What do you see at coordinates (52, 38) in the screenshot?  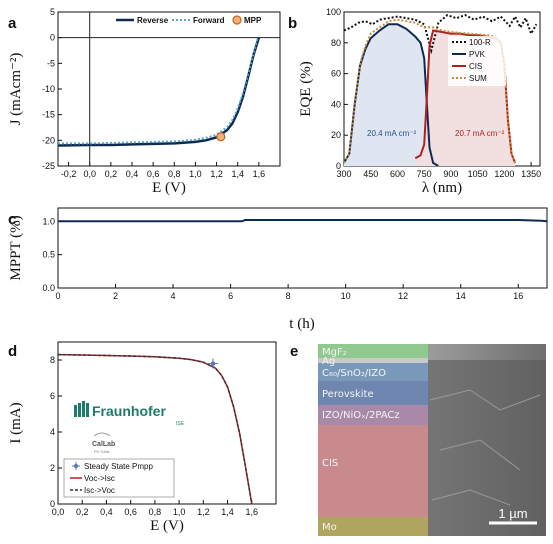 I see `panel-a-ytick-label: 0` at bounding box center [52, 38].